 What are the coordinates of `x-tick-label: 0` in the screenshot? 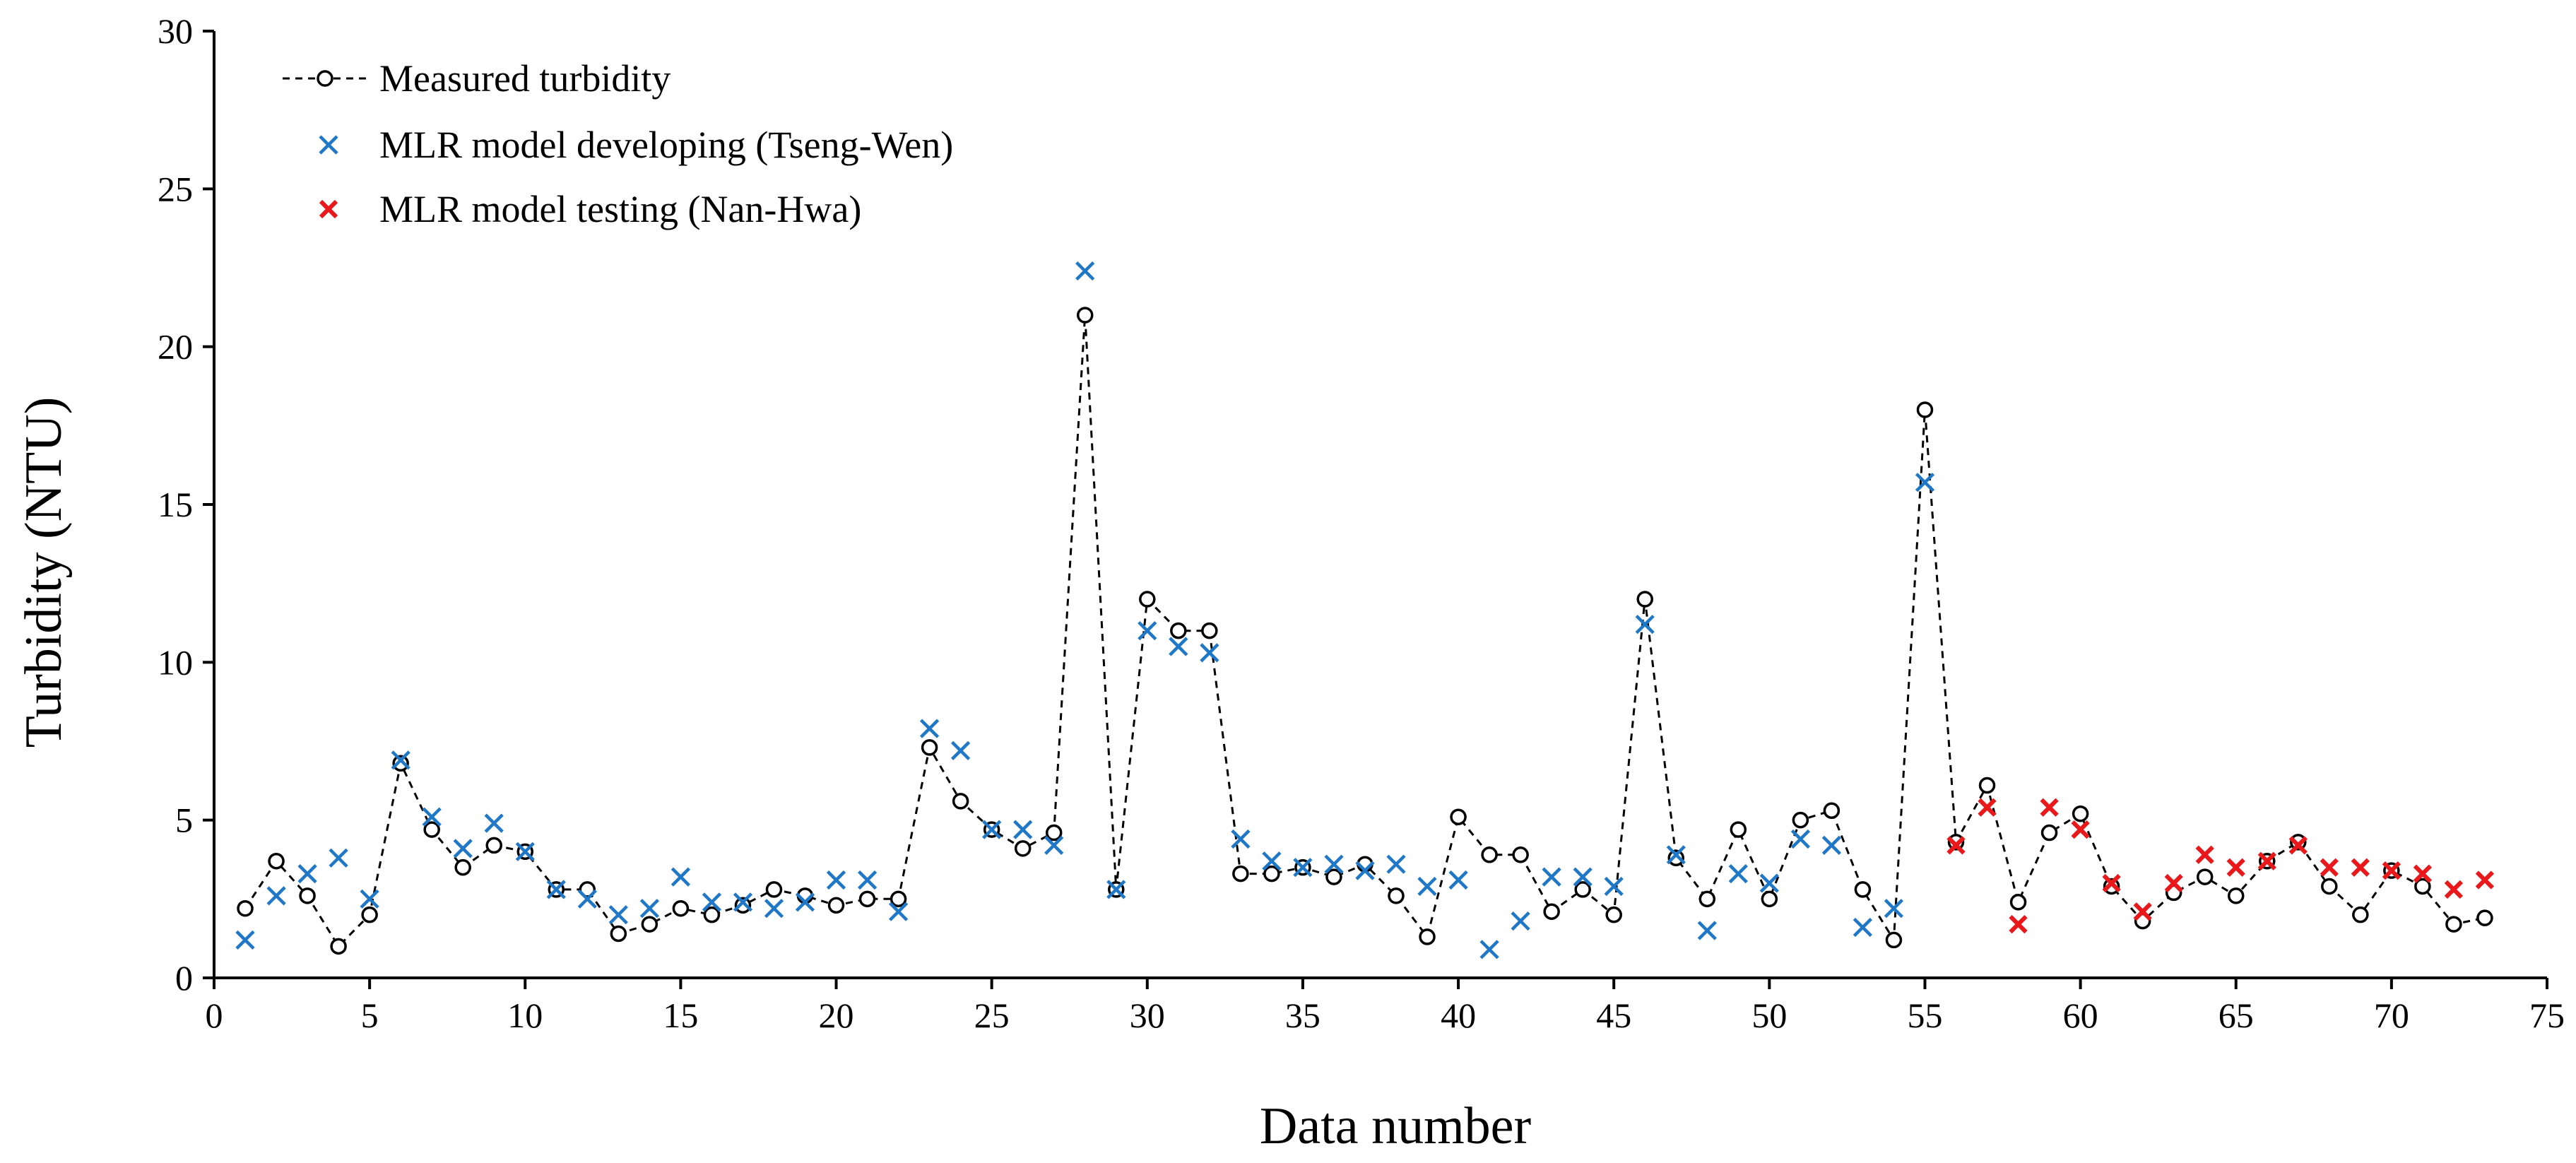 It's located at (214, 1015).